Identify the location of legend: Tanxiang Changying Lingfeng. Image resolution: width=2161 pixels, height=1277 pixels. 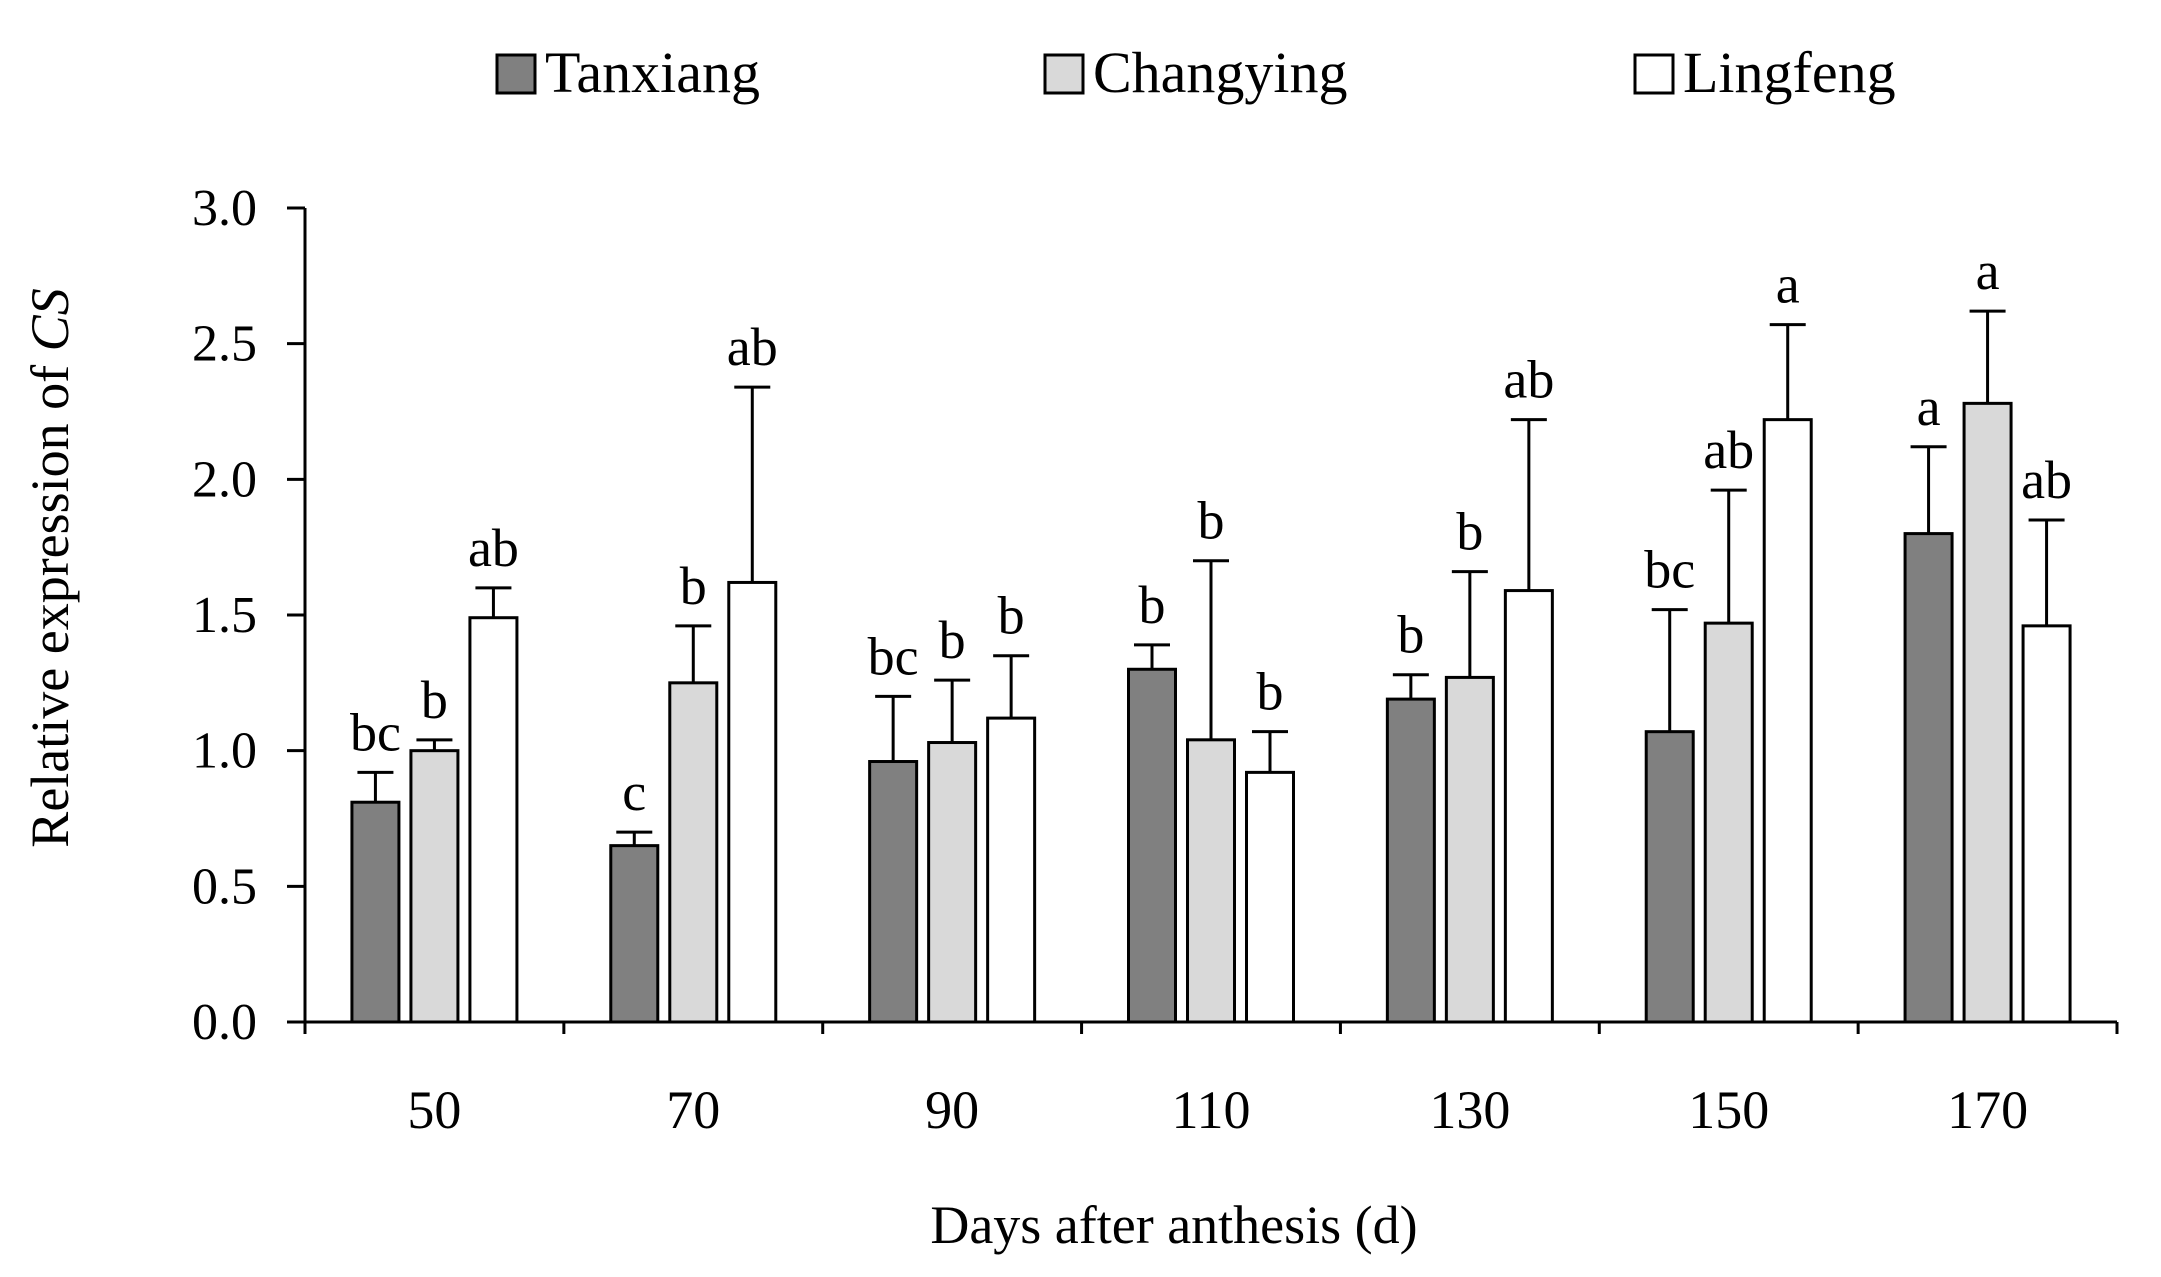
(1195, 72).